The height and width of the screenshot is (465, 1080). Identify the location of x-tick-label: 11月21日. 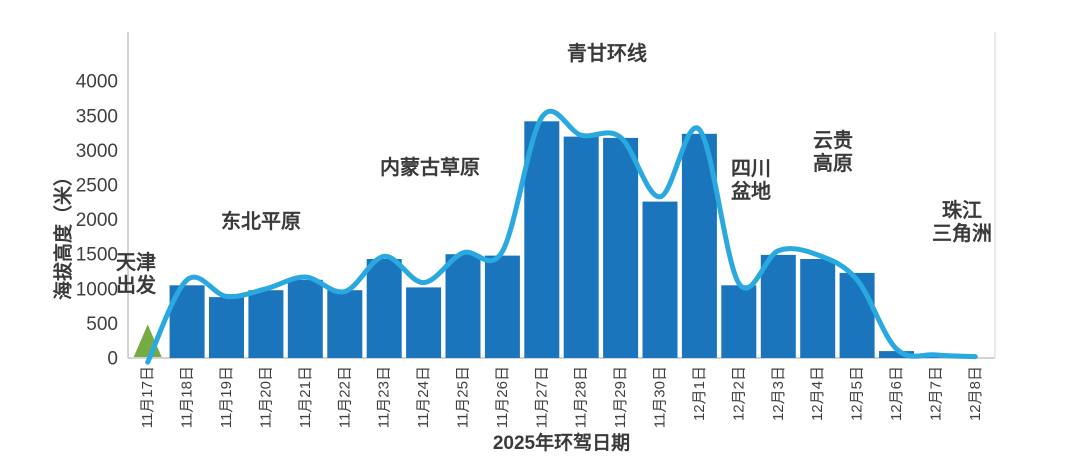
(305, 397).